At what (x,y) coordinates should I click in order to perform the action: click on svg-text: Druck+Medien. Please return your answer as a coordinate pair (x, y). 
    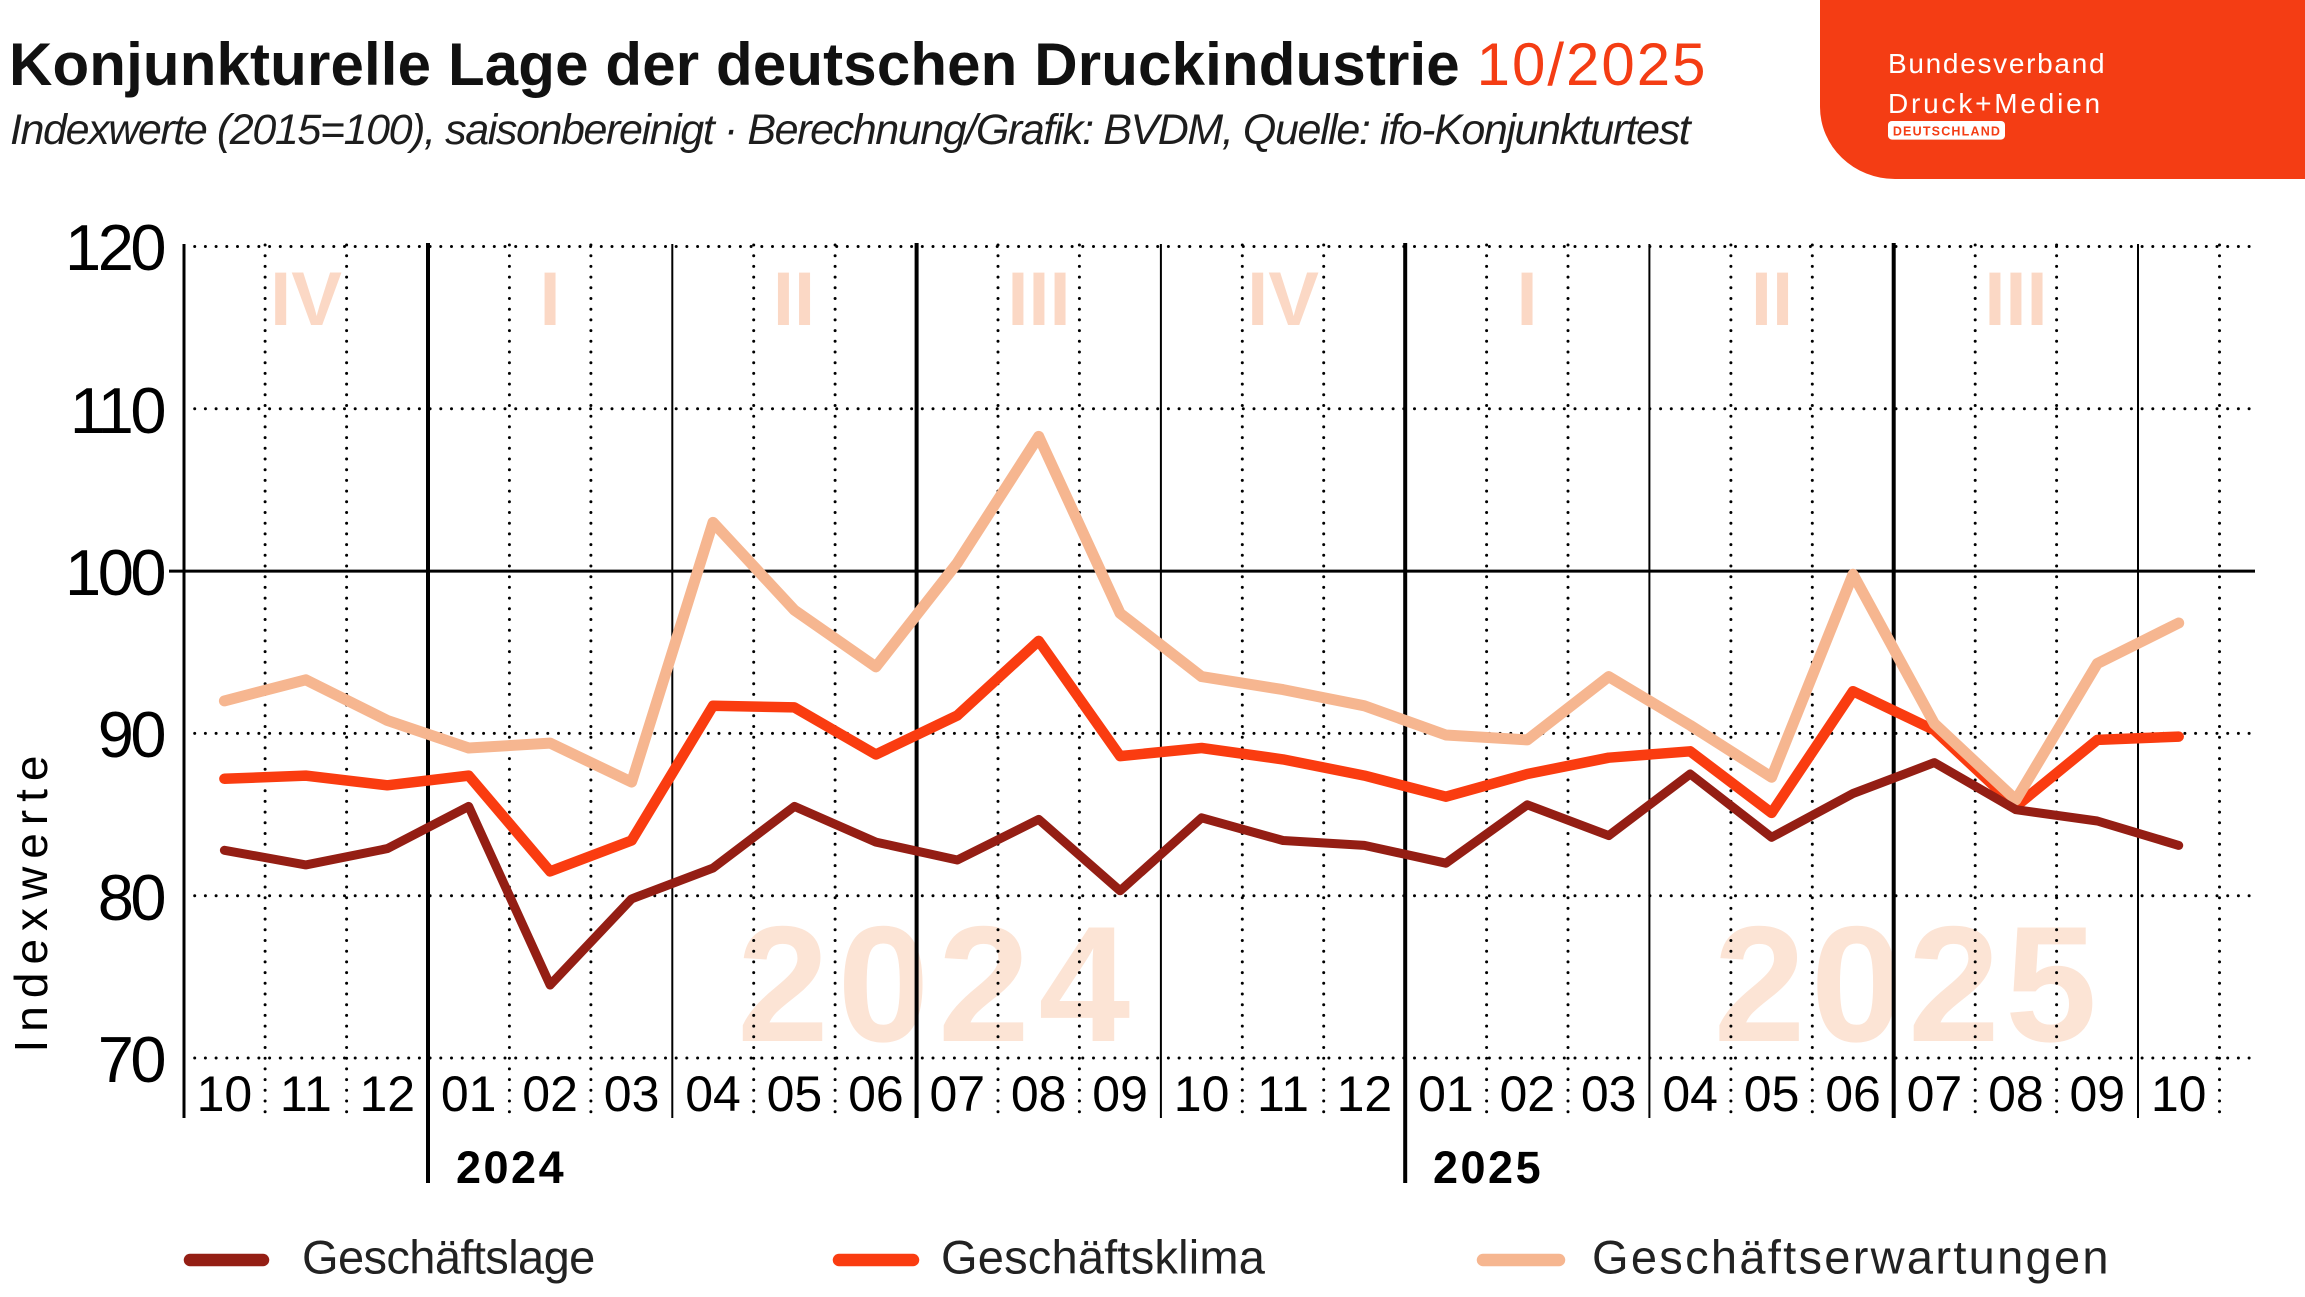
    Looking at the image, I should click on (1995, 103).